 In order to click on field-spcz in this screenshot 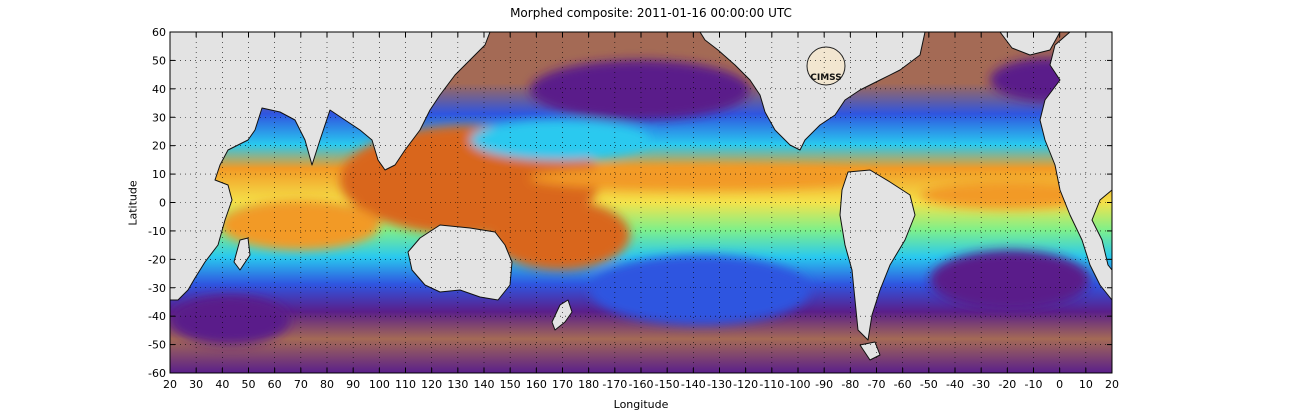, I will do `click(560, 235)`.